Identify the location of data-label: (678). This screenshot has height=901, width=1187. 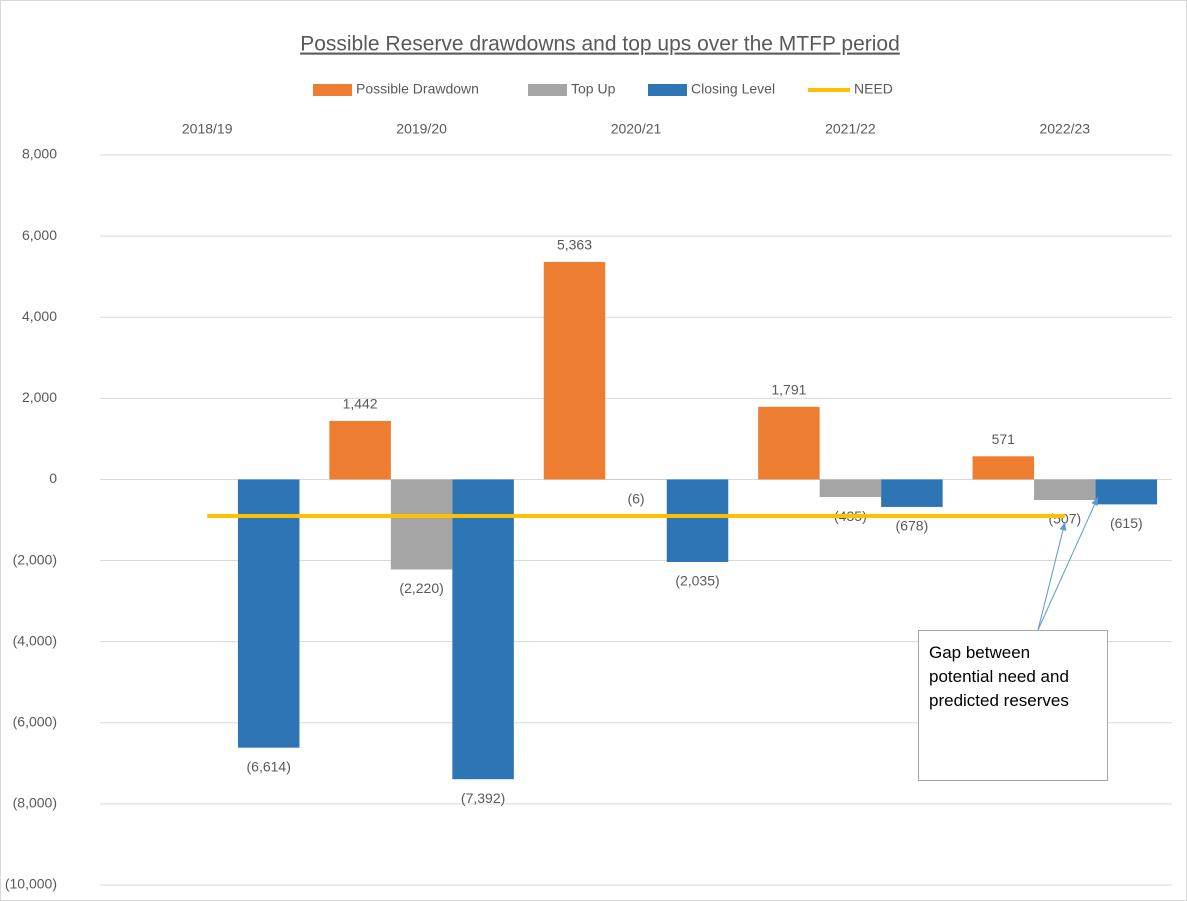
(912, 526).